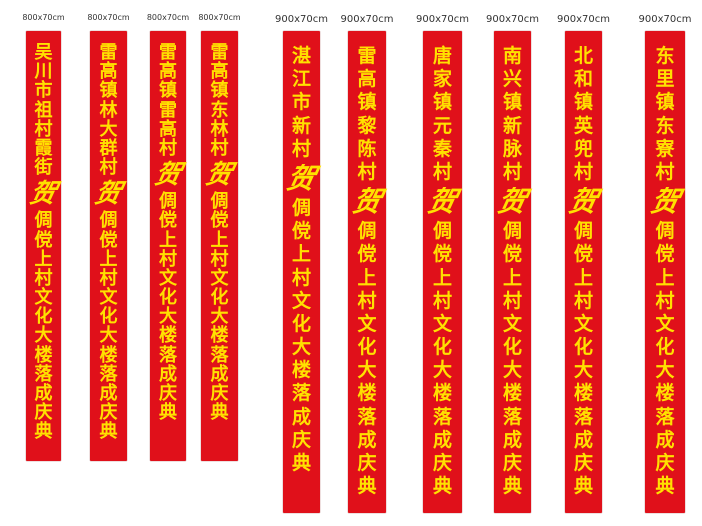 This screenshot has width=702, height=526. Describe the element at coordinates (664, 114) in the screenshot. I see `place-name: 东里镇东寮村` at that location.